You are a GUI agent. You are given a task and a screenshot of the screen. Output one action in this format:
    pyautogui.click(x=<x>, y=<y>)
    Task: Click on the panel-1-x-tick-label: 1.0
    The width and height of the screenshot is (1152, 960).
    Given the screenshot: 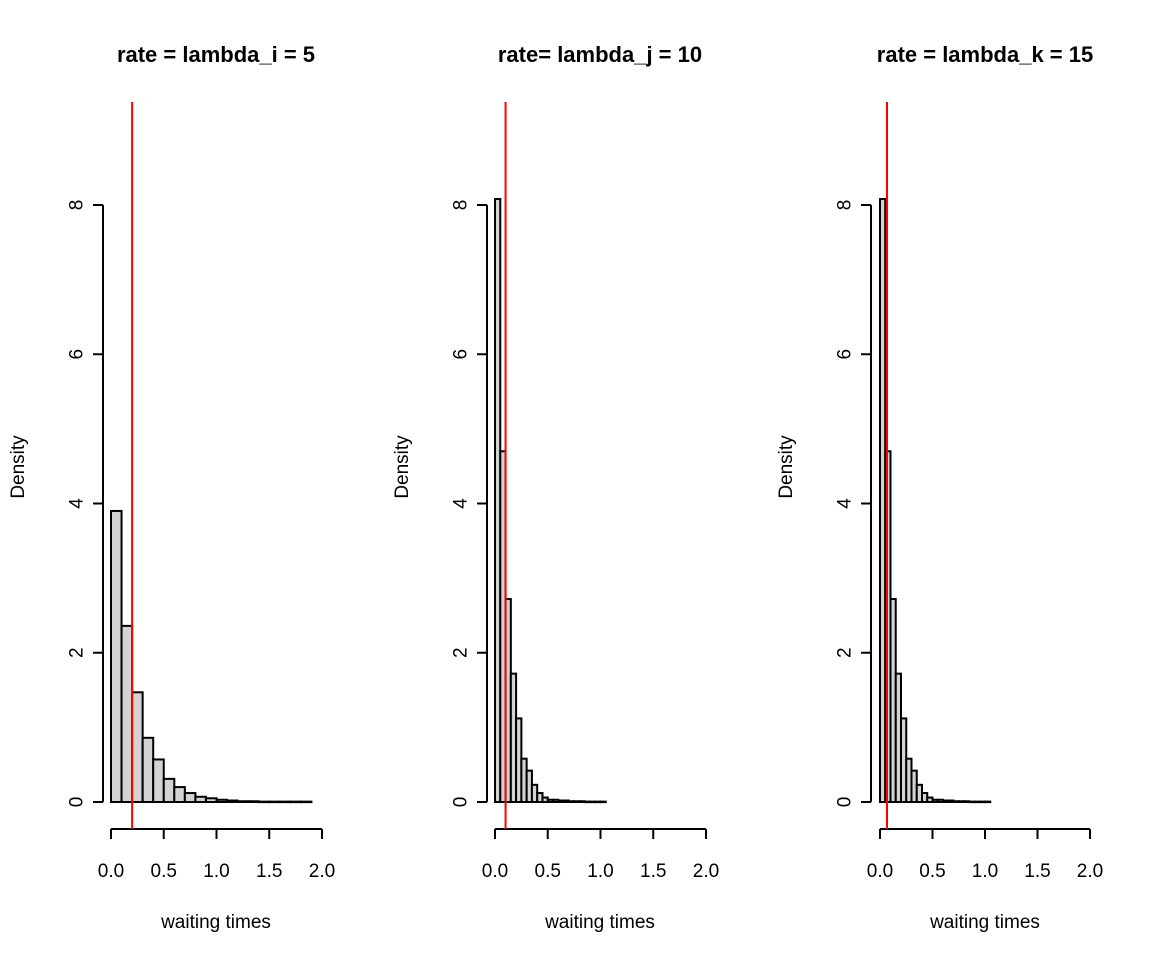 What is the action you would take?
    pyautogui.click(x=216, y=871)
    